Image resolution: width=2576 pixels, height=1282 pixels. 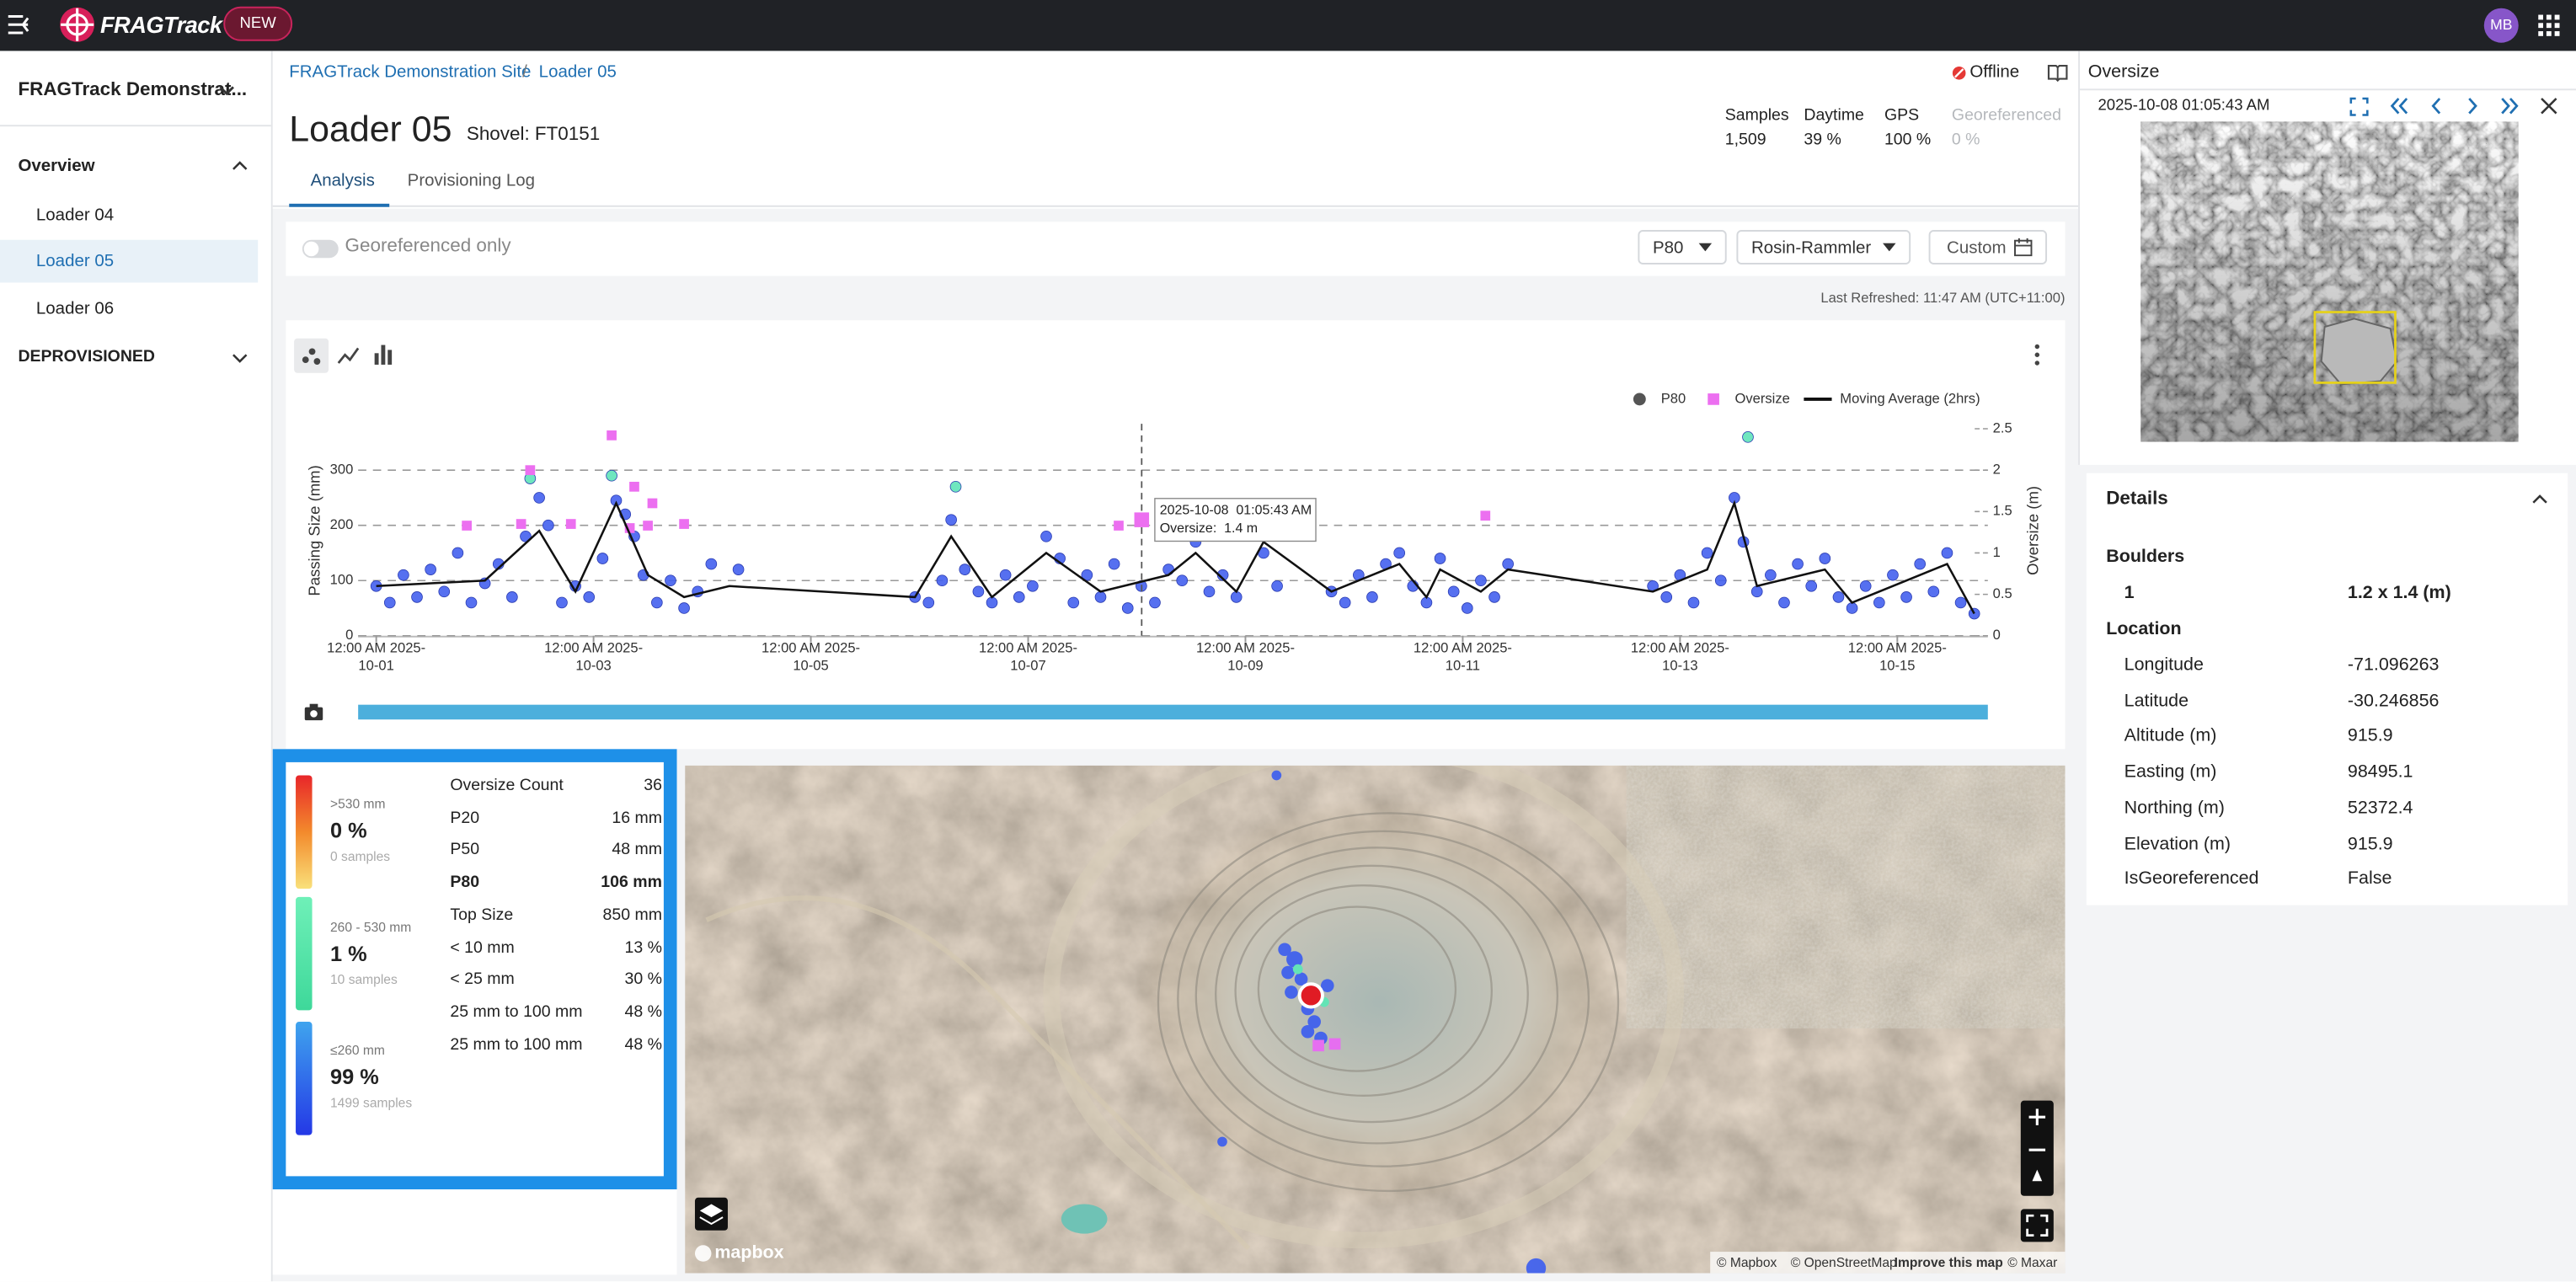 I want to click on camera-button, so click(x=313, y=712).